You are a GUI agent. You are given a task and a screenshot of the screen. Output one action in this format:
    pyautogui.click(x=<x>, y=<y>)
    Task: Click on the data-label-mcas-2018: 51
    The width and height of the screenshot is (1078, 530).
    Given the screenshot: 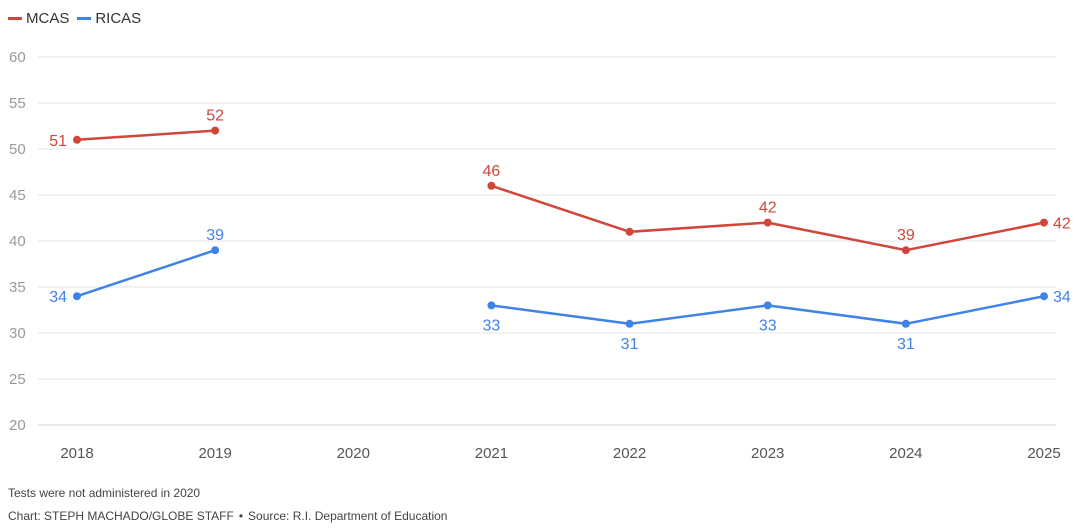 What is the action you would take?
    pyautogui.click(x=58, y=141)
    